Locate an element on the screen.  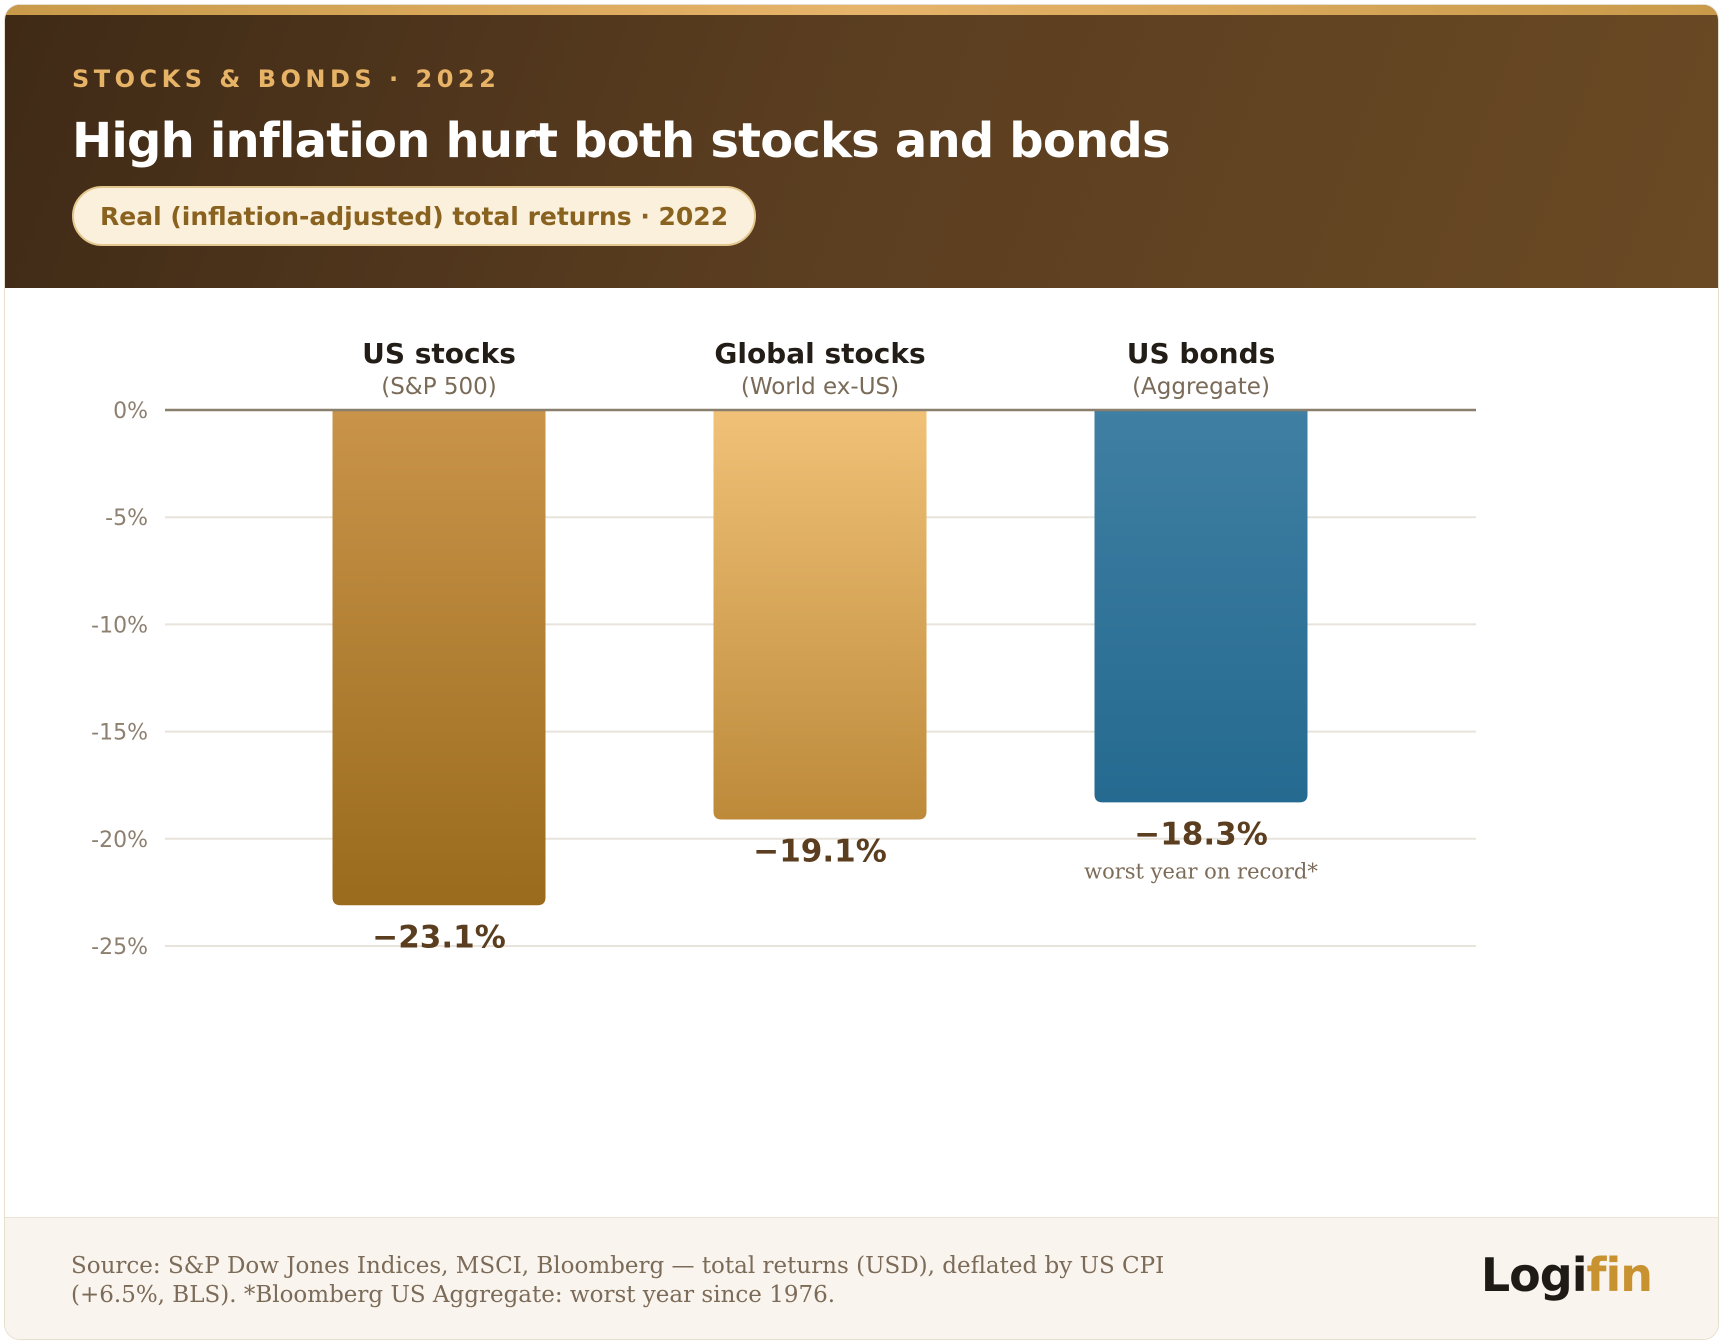
category-label: US bonds is located at coordinates (1201, 353).